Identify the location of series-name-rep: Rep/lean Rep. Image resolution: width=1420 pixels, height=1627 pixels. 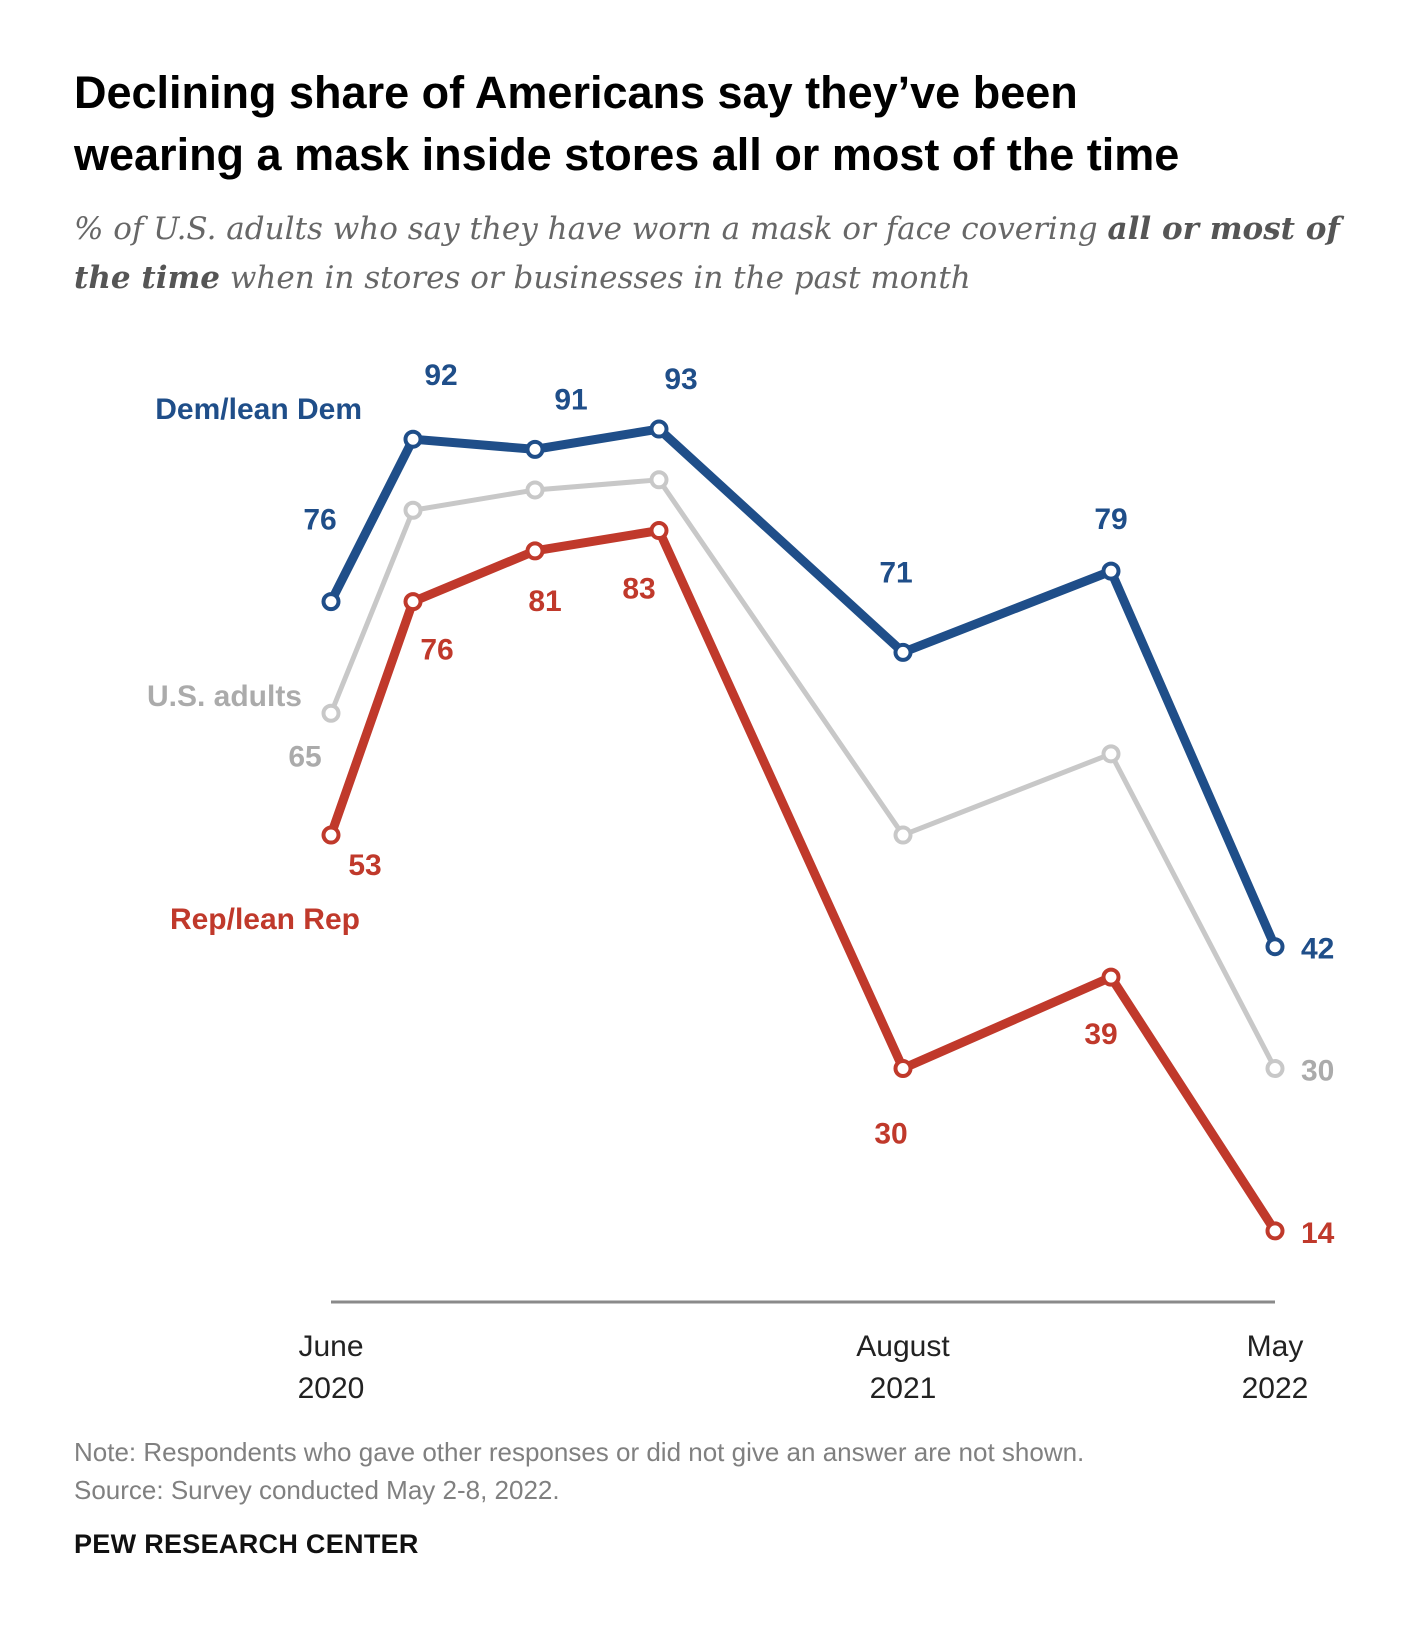
(265, 919).